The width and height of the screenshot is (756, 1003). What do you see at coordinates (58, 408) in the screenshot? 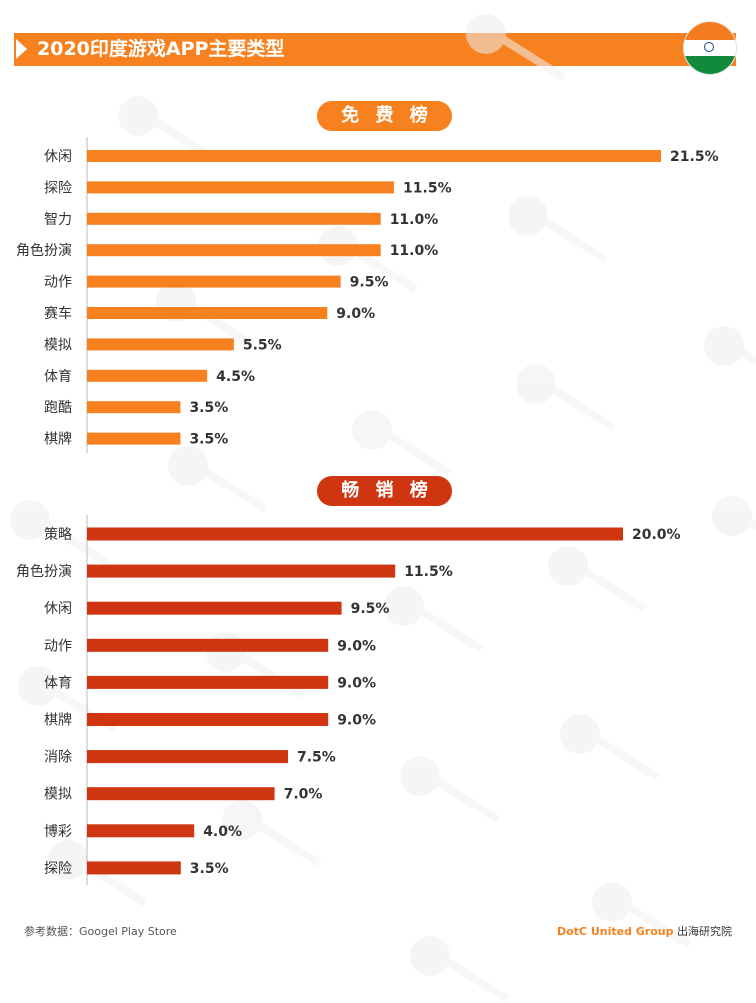
I see `category-label: 跑酷` at bounding box center [58, 408].